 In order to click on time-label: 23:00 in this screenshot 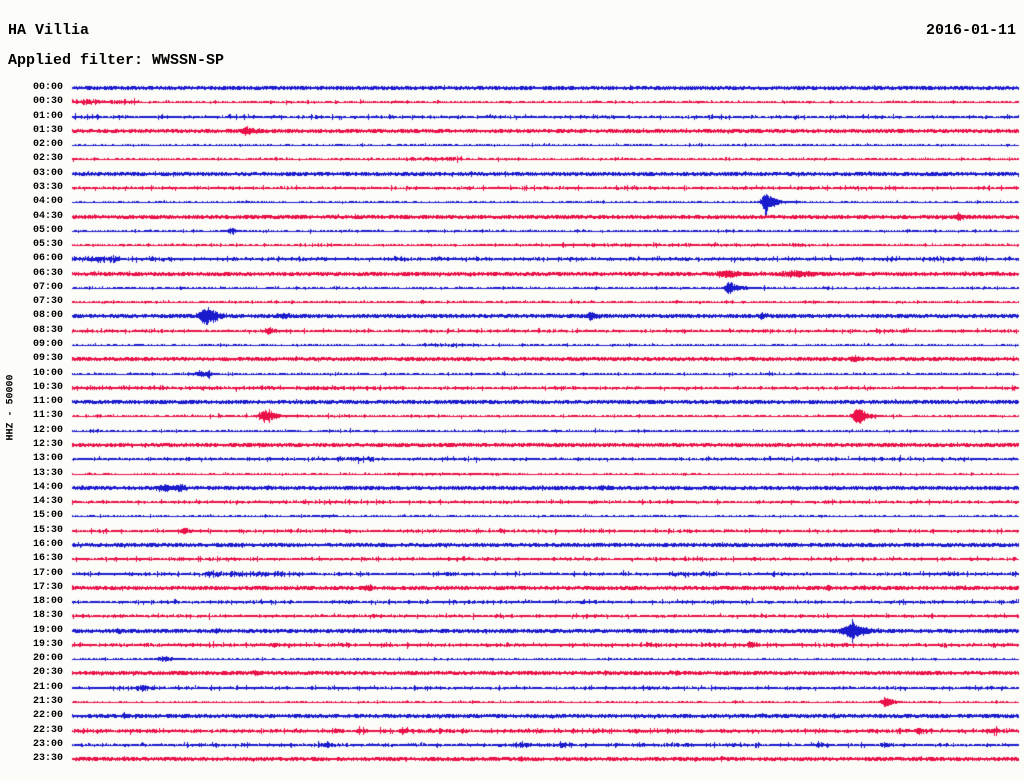, I will do `click(47, 744)`.